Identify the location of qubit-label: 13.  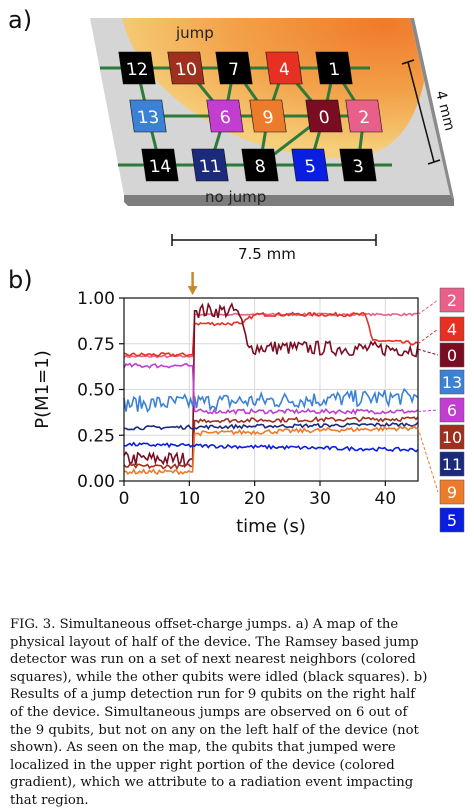
(148, 118).